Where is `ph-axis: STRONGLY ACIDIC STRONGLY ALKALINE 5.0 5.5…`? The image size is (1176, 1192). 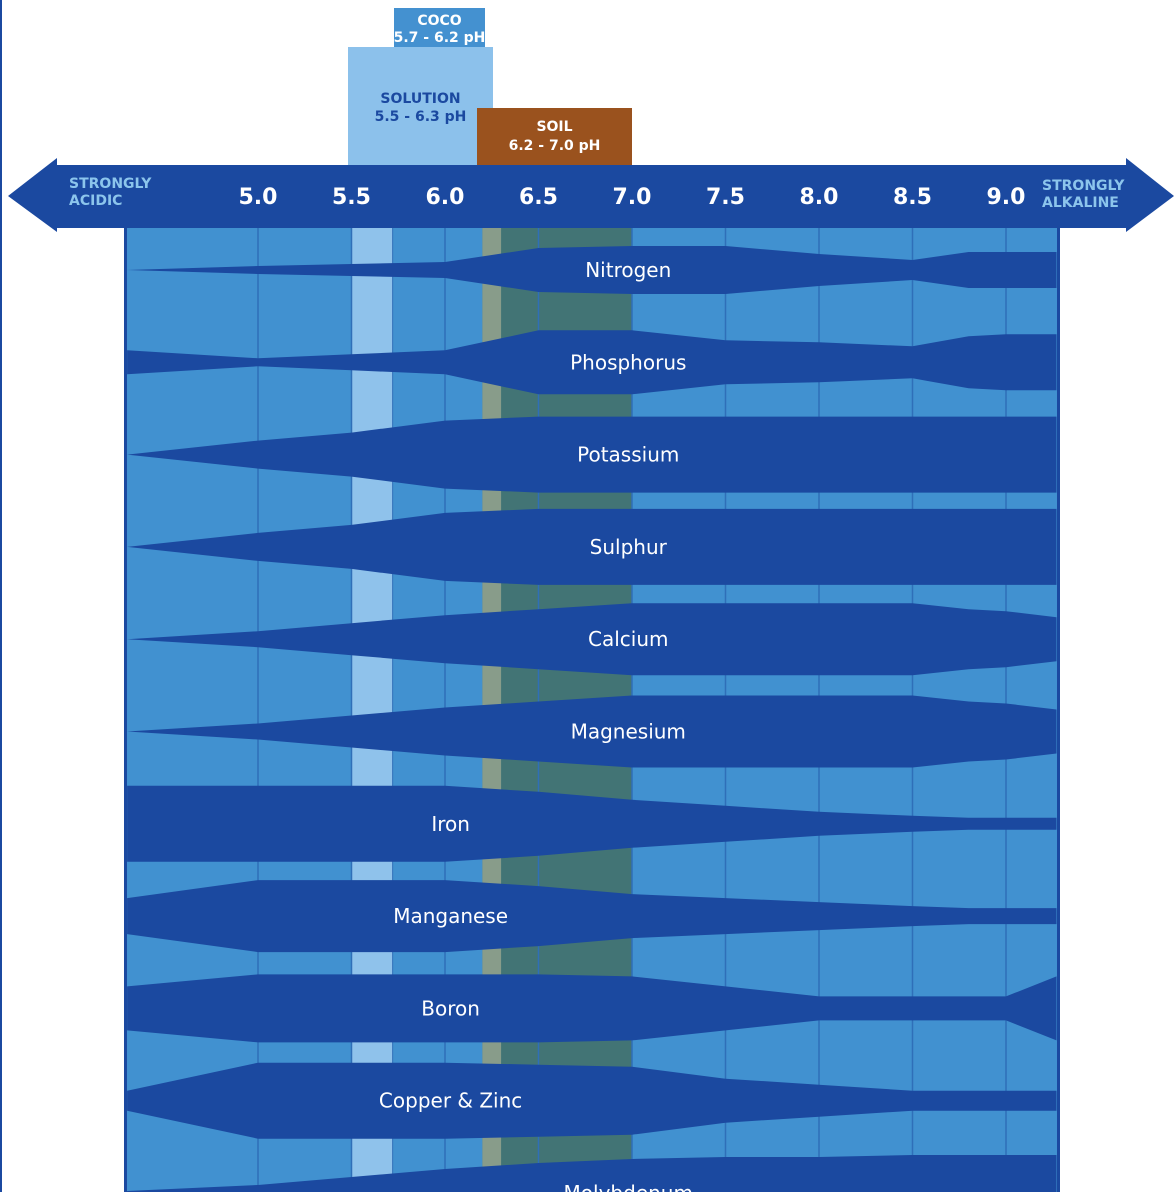
ph-axis: STRONGLY ACIDIC STRONGLY ALKALINE 5.0 5.5… is located at coordinates (591, 195).